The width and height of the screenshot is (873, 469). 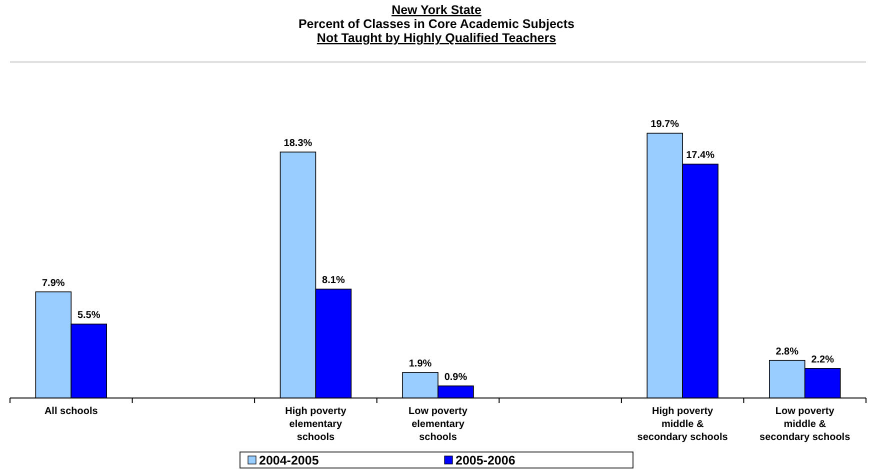 What do you see at coordinates (438, 424) in the screenshot?
I see `x-tick-label: Low poverty elementary schools` at bounding box center [438, 424].